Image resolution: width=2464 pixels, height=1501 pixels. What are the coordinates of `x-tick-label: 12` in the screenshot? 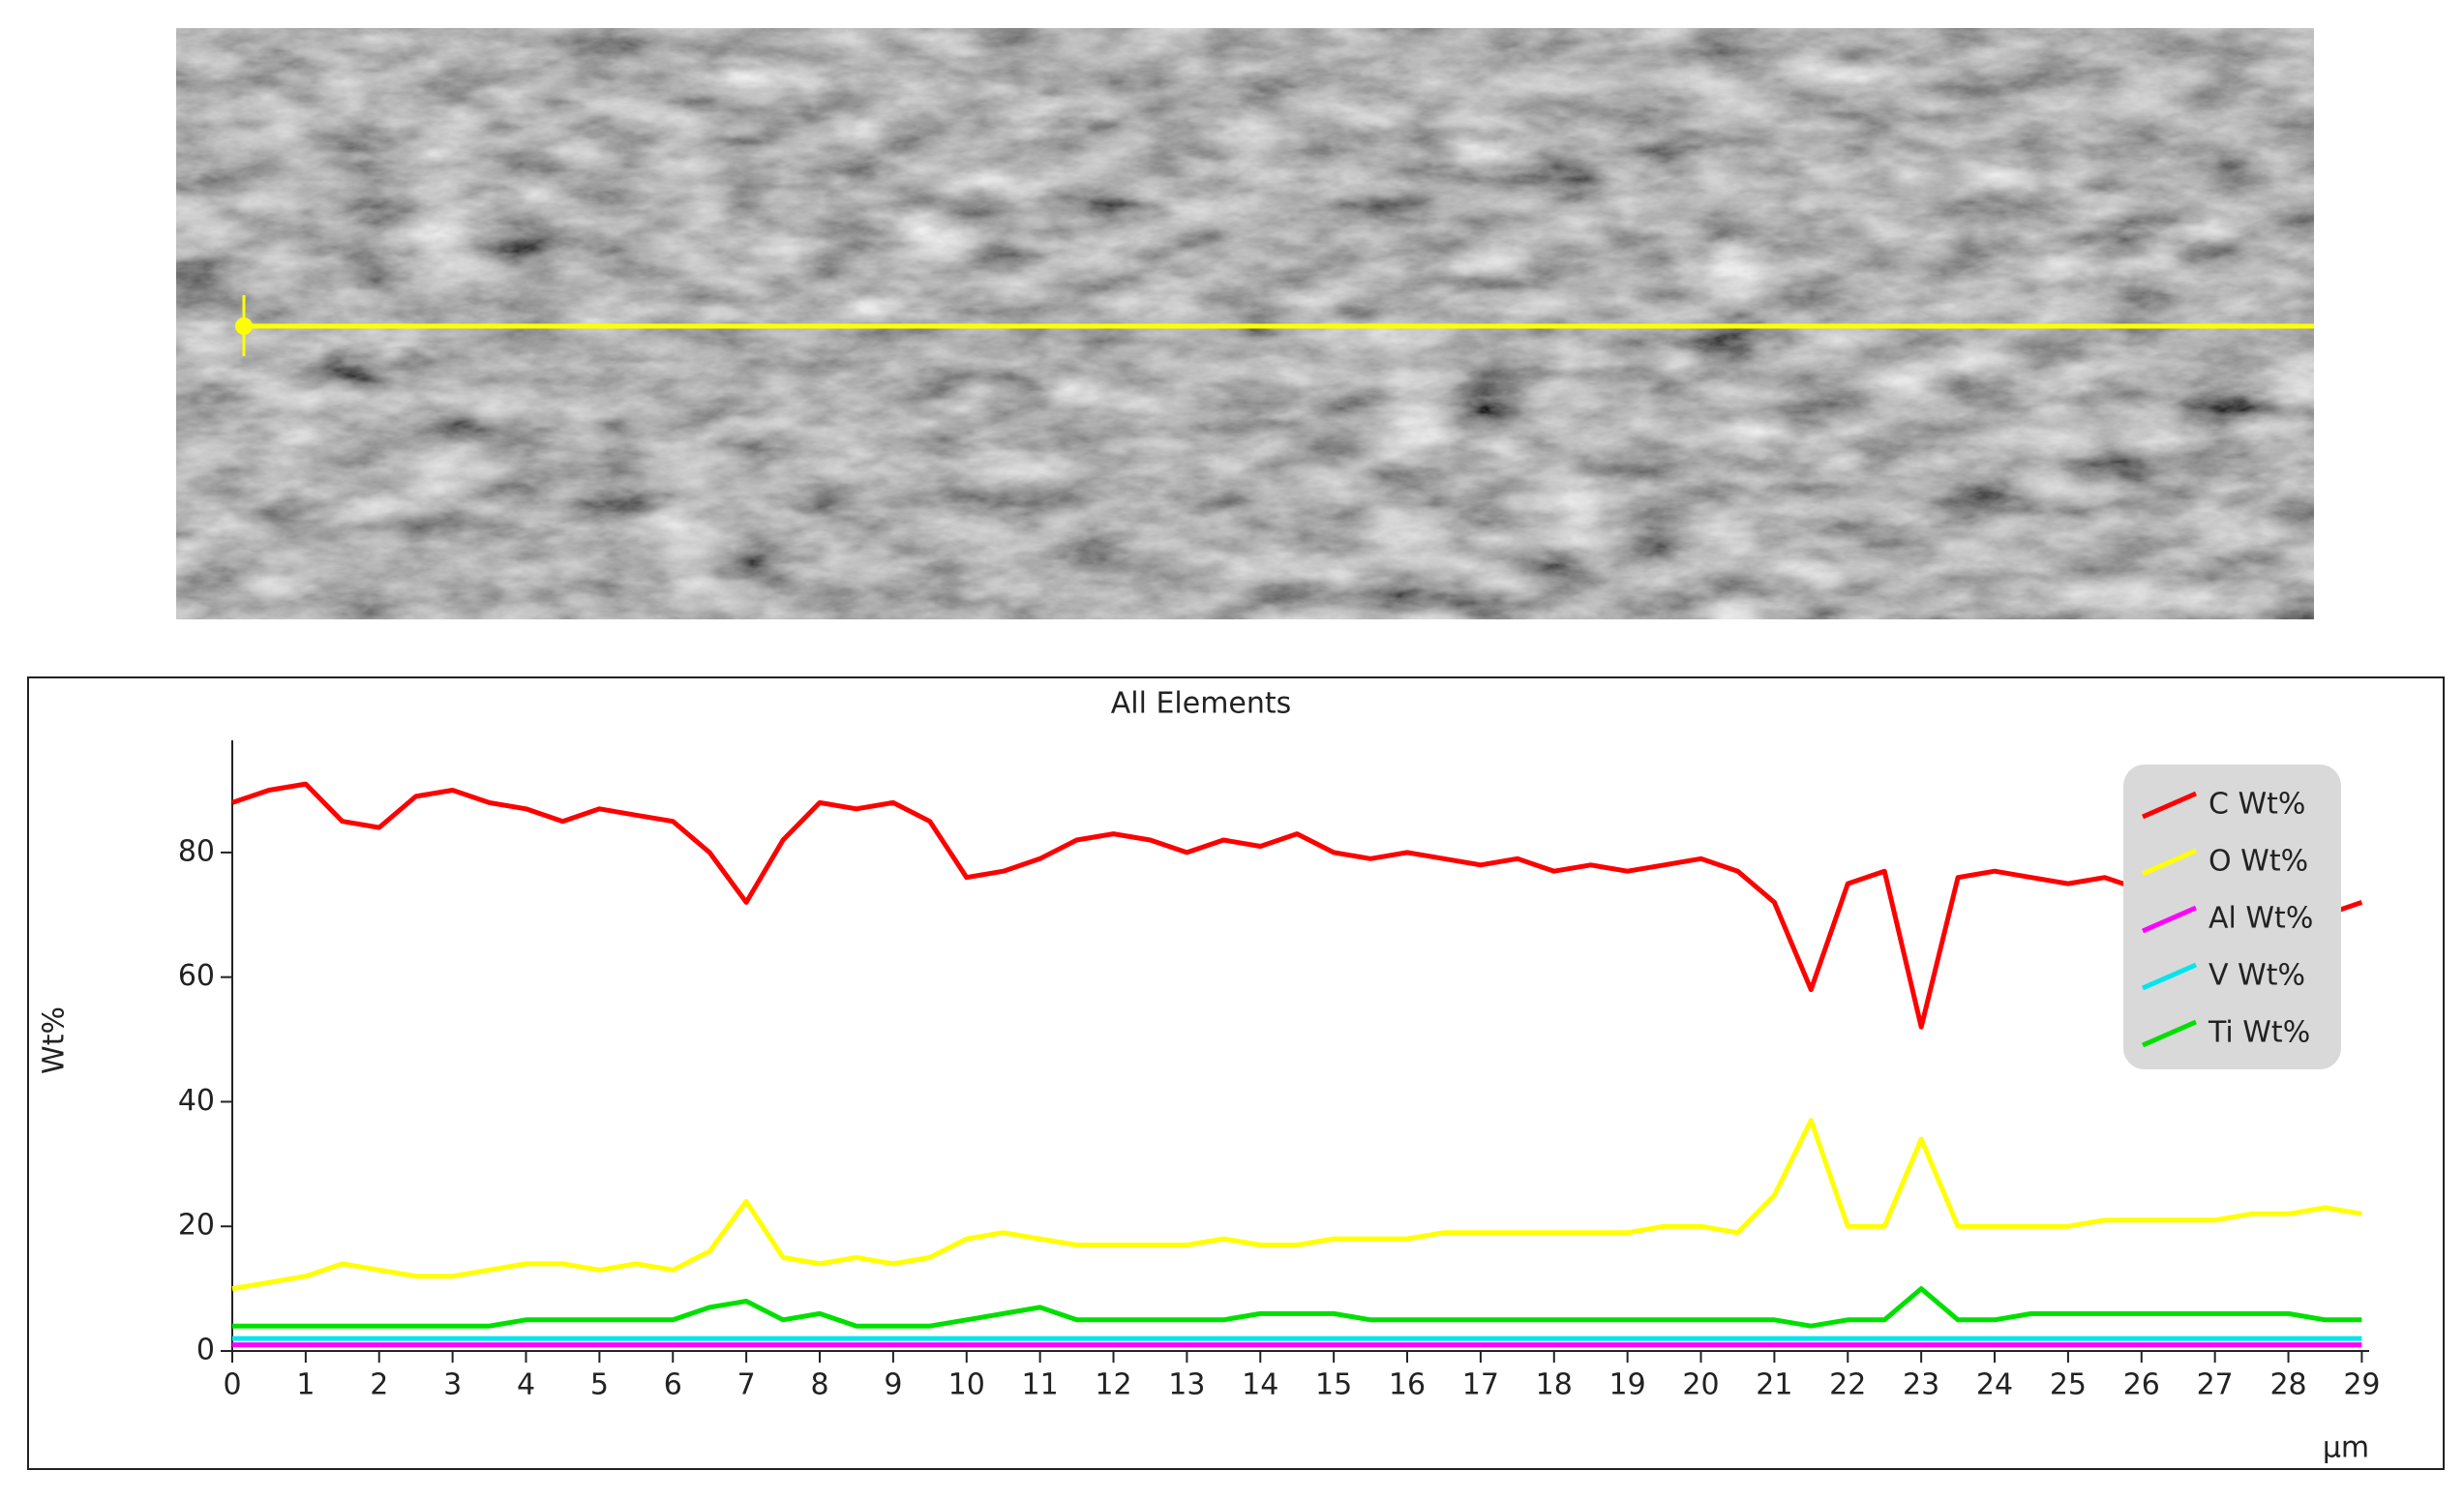 It's located at (1113, 1385).